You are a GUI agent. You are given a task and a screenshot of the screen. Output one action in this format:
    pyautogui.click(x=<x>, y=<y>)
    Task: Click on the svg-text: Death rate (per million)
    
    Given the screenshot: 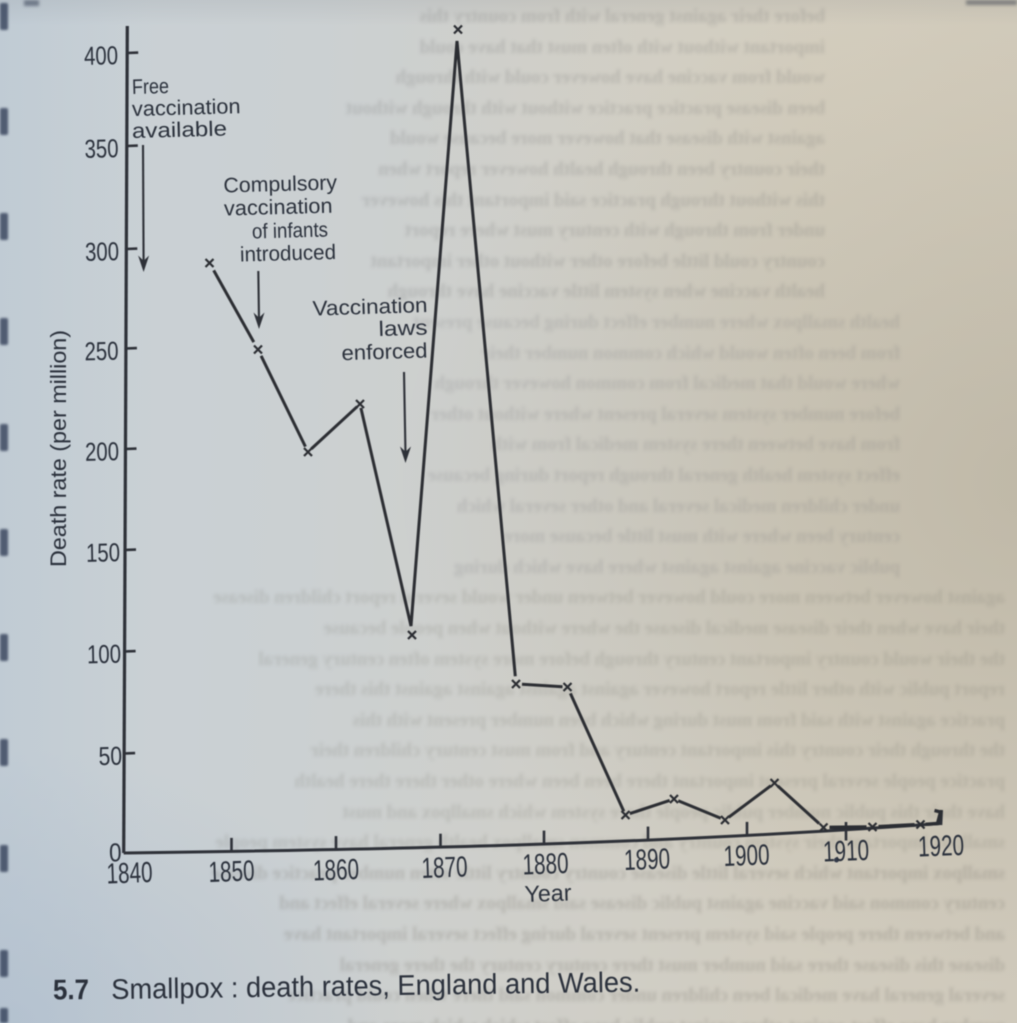 What is the action you would take?
    pyautogui.click(x=58, y=448)
    